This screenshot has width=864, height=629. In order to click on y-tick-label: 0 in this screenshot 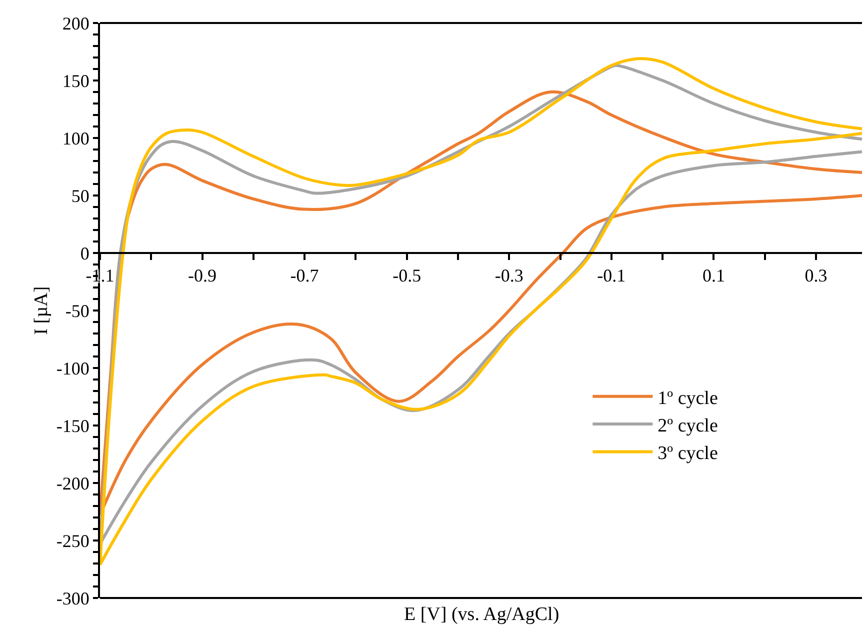, I will do `click(85, 253)`.